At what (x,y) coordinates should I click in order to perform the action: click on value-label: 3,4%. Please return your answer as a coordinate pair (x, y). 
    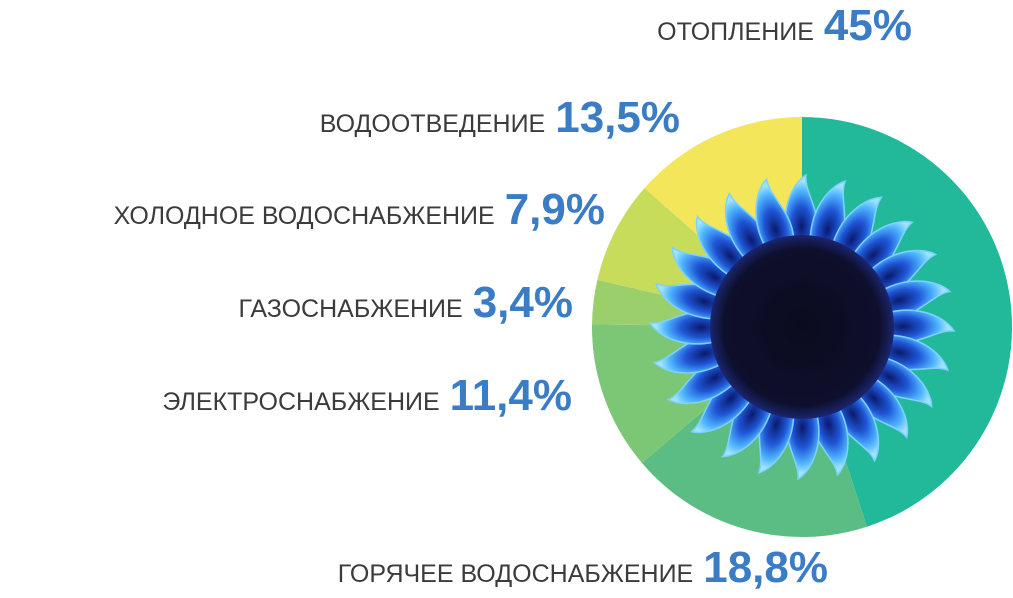
    Looking at the image, I should click on (523, 302).